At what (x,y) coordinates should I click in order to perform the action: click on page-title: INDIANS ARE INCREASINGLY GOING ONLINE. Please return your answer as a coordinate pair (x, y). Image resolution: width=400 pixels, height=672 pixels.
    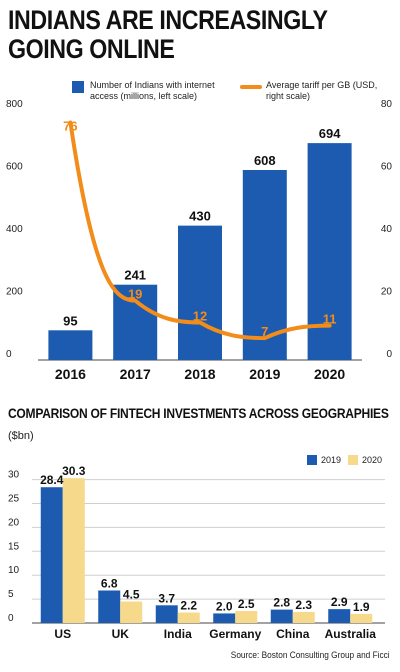
    Looking at the image, I should click on (168, 34).